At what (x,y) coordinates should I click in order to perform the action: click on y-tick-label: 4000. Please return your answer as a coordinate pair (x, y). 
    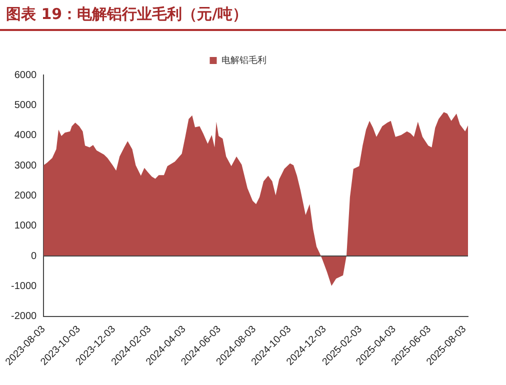
    Looking at the image, I should click on (26, 136).